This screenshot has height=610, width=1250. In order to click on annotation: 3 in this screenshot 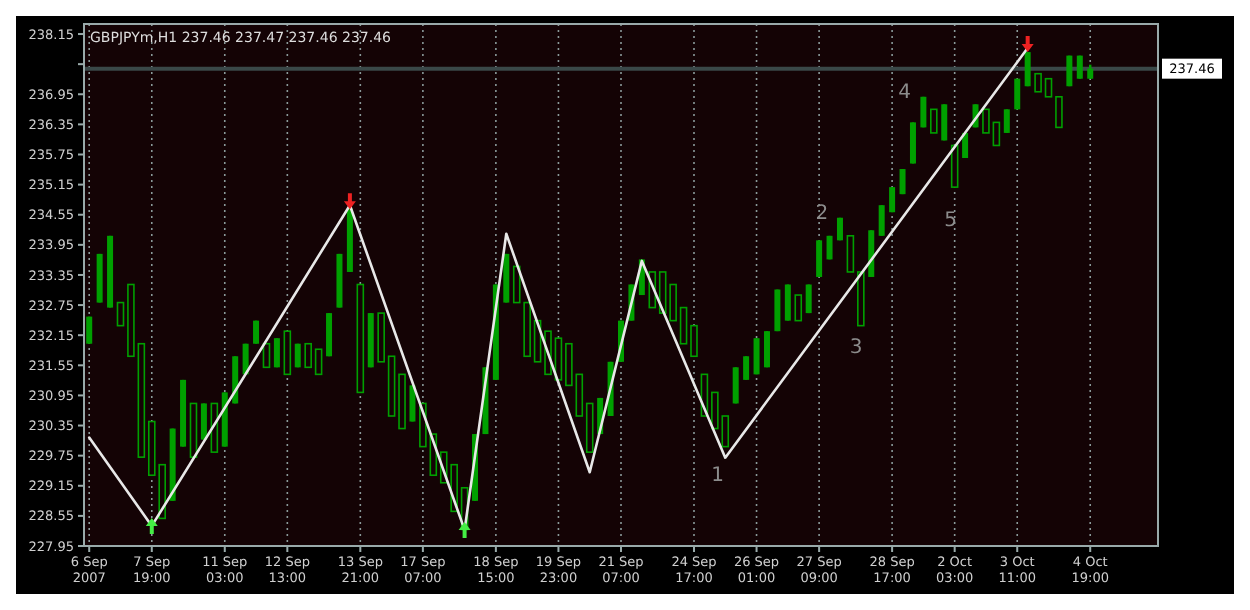, I will do `click(856, 347)`.